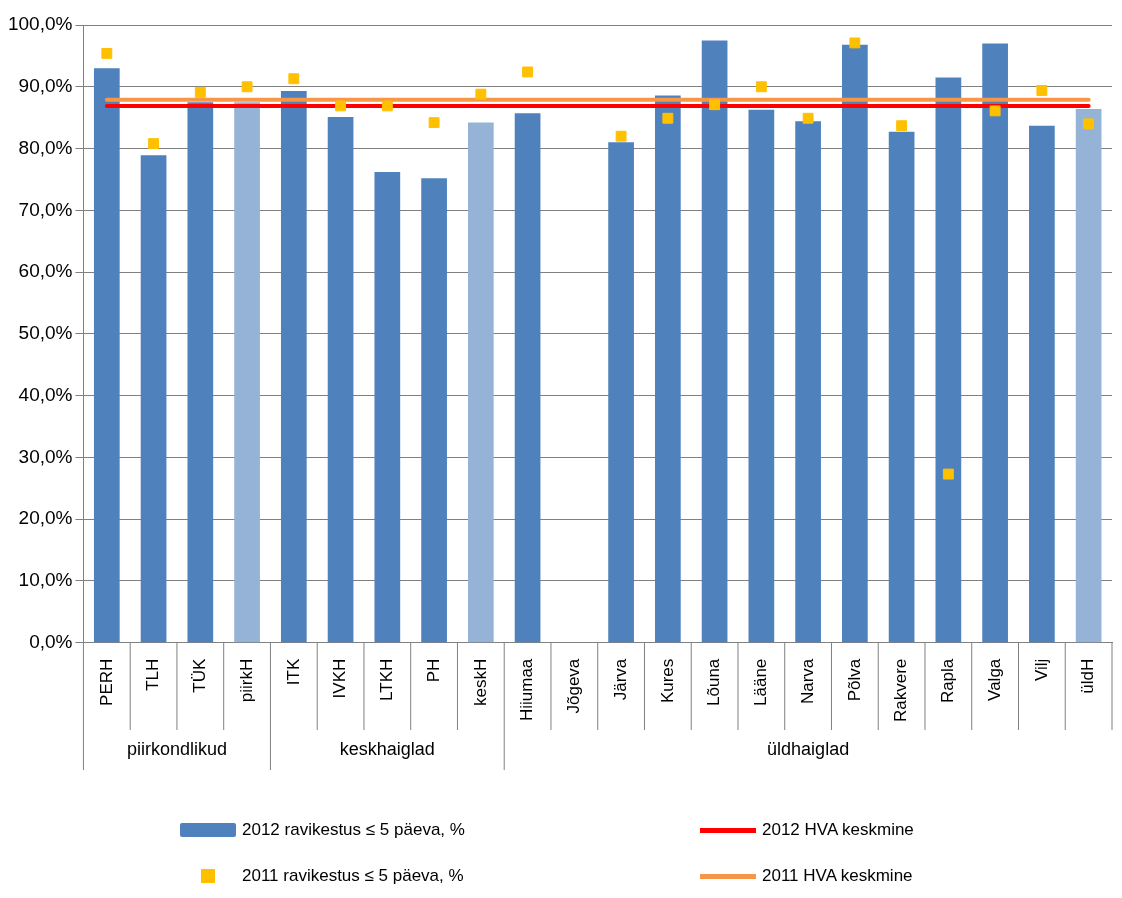  What do you see at coordinates (837, 876) in the screenshot?
I see `legend-label: 2011 HVA keskmine` at bounding box center [837, 876].